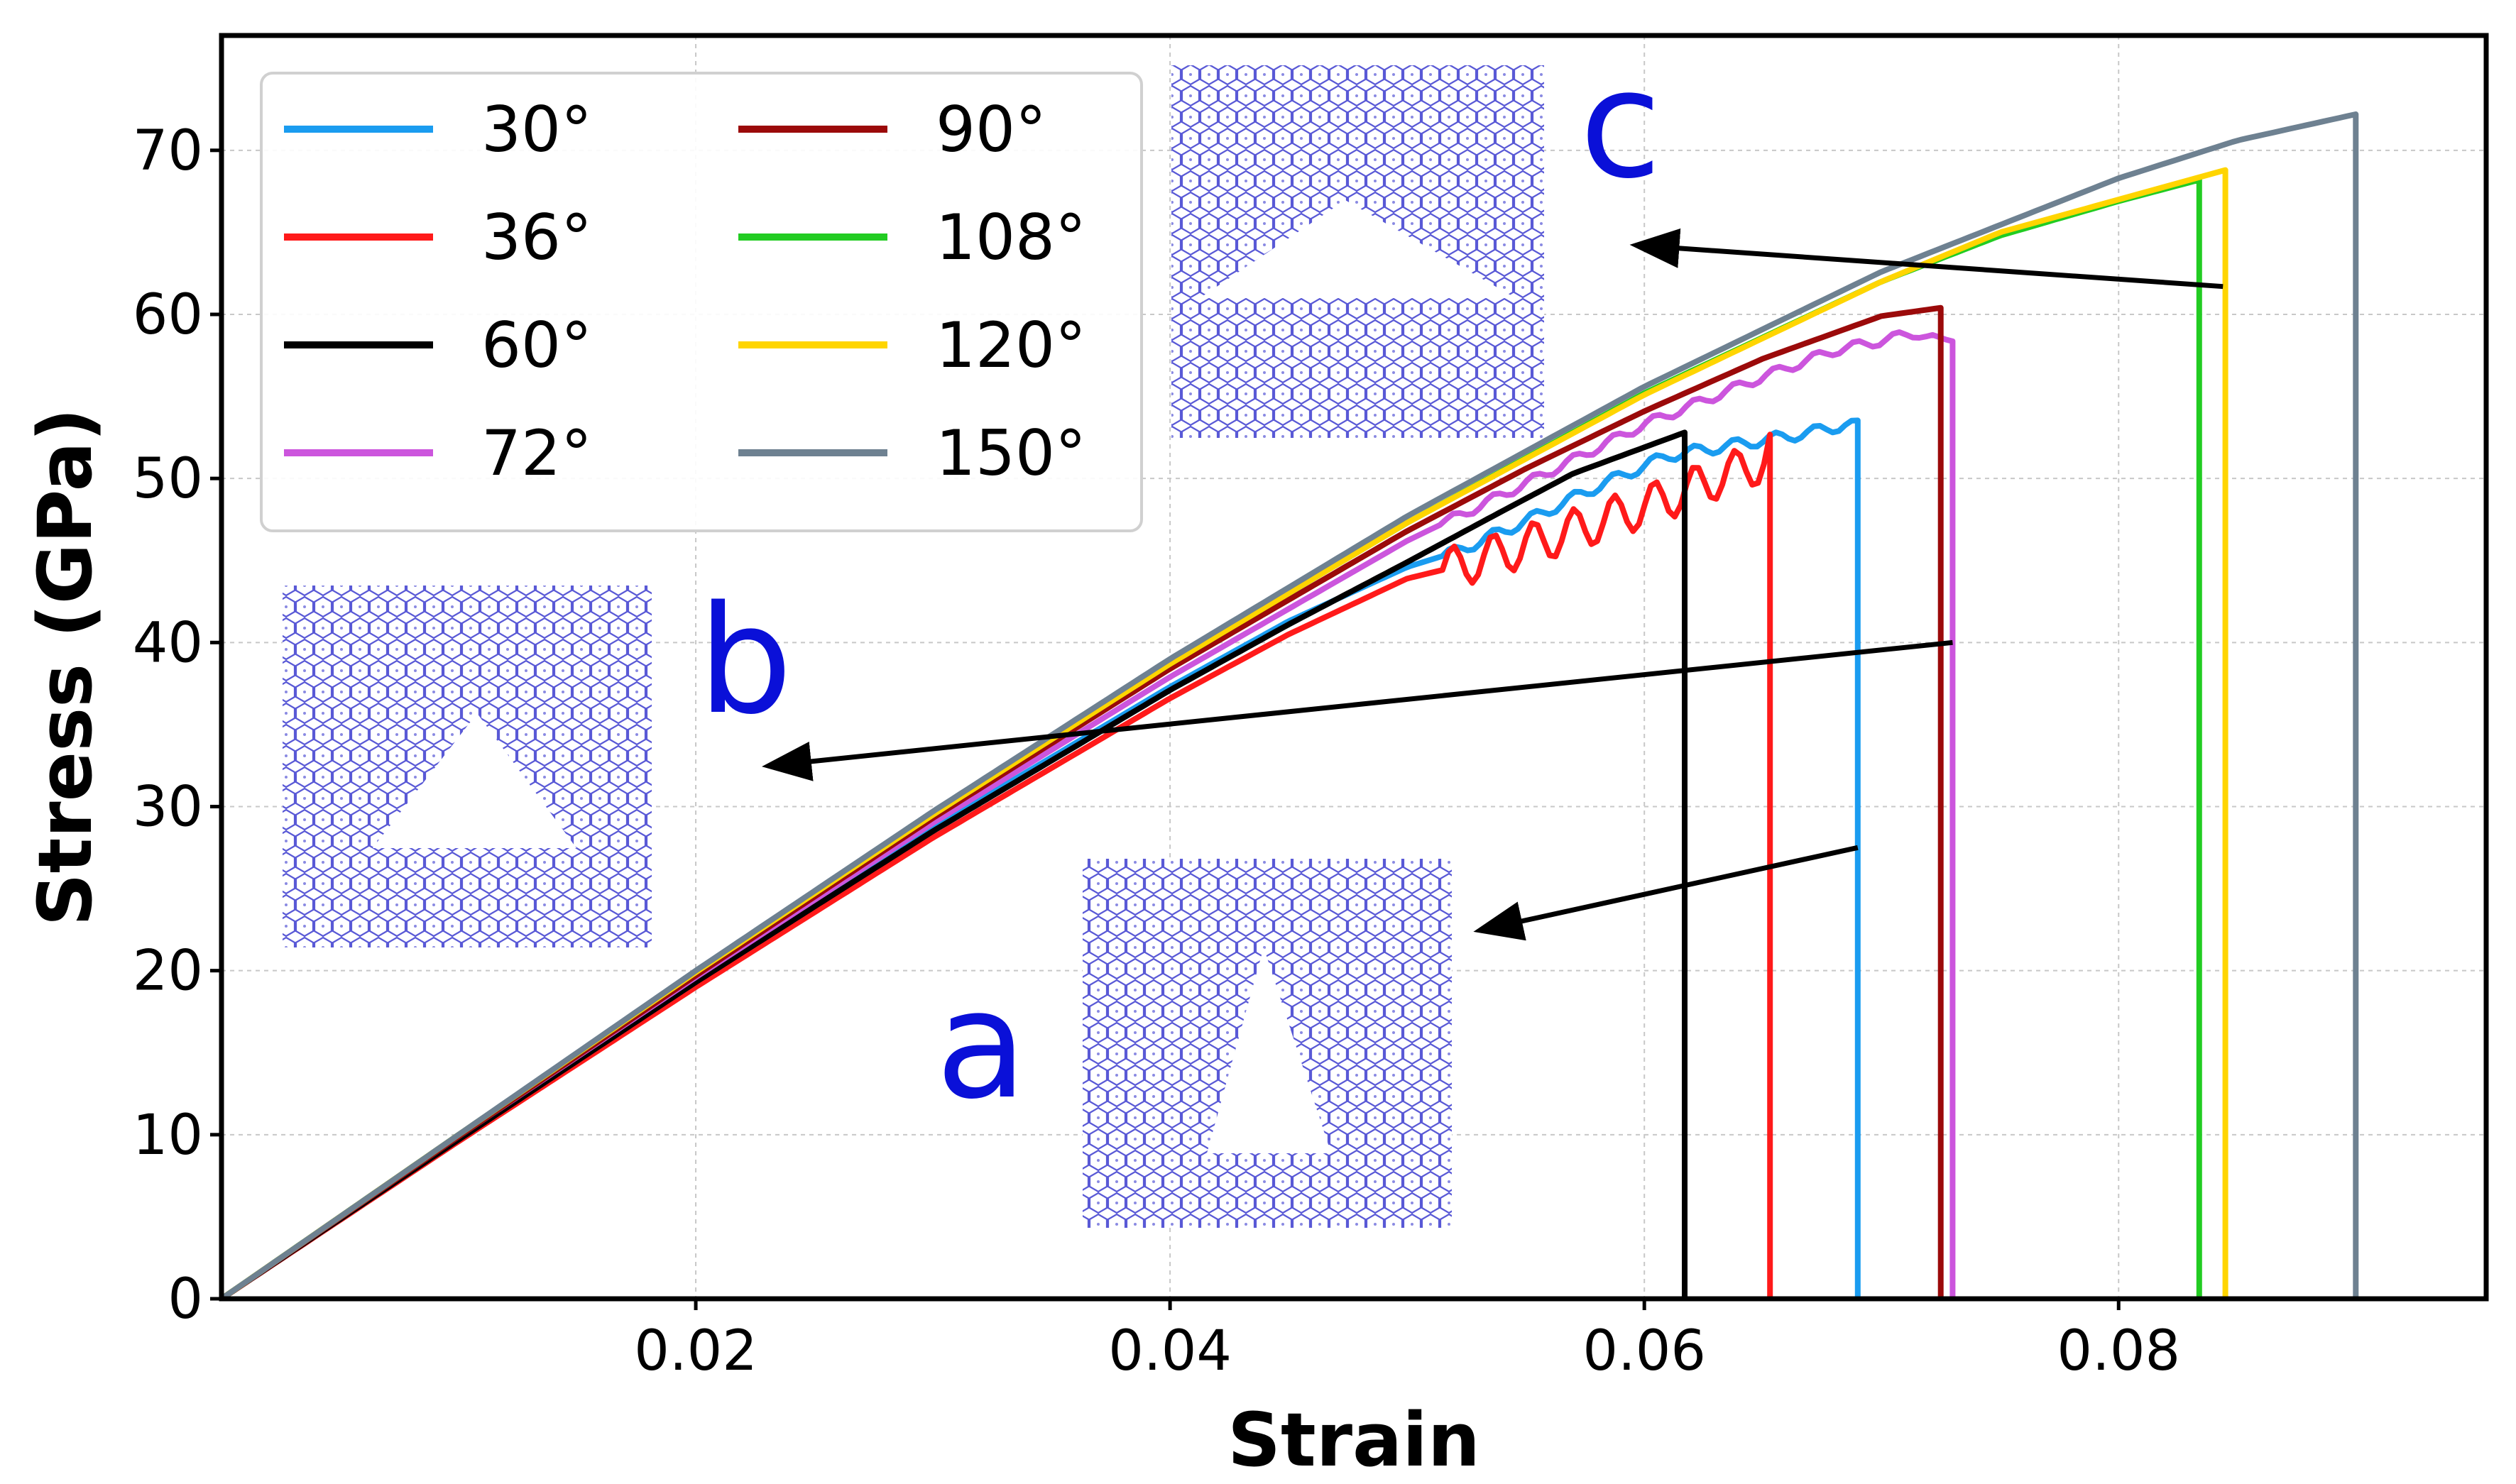 The image size is (2516, 1484). I want to click on legend-label: 108°, so click(1011, 237).